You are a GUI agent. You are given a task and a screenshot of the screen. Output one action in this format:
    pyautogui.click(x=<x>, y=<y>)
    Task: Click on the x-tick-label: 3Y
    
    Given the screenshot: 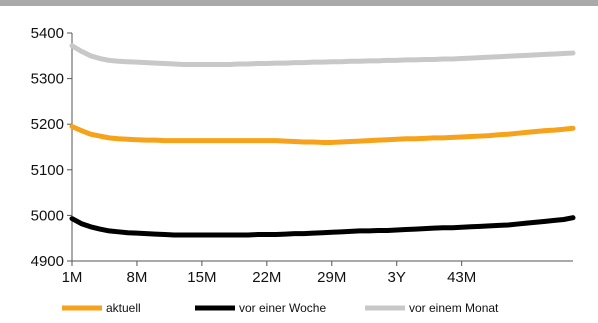 What is the action you would take?
    pyautogui.click(x=397, y=277)
    